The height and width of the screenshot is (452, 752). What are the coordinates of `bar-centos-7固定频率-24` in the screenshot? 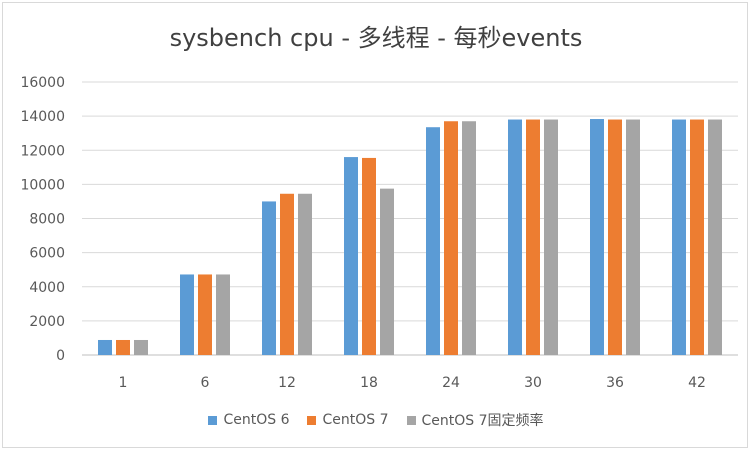 It's located at (469, 238).